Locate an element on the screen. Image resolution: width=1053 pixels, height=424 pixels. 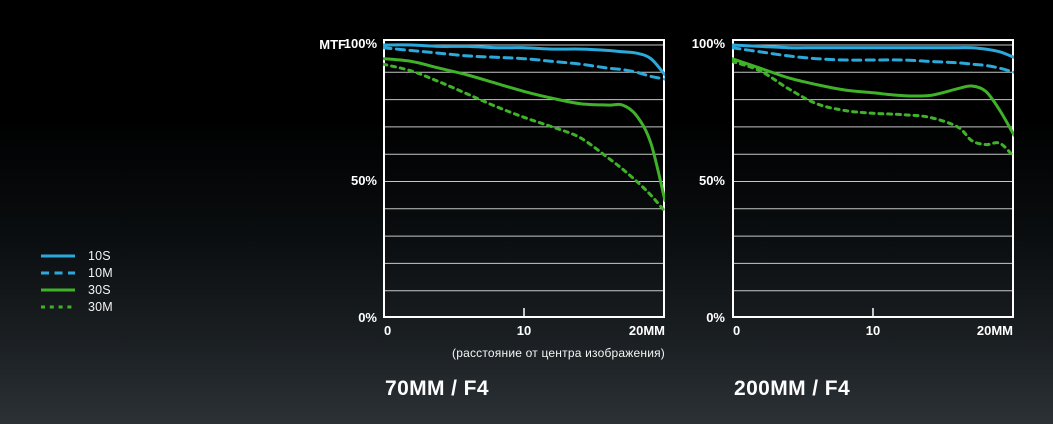
legend-swatch-30s-icon is located at coordinates (58, 289).